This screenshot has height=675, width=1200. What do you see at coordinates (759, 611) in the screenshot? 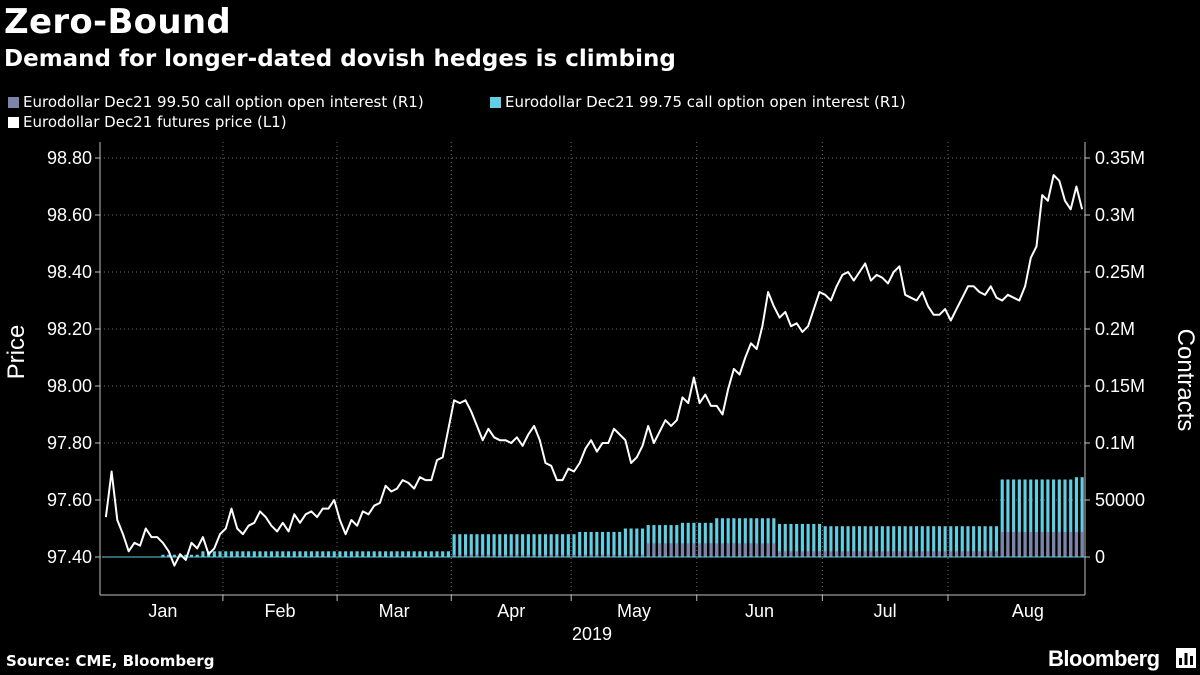
I see `x-tick-label: Jun` at bounding box center [759, 611].